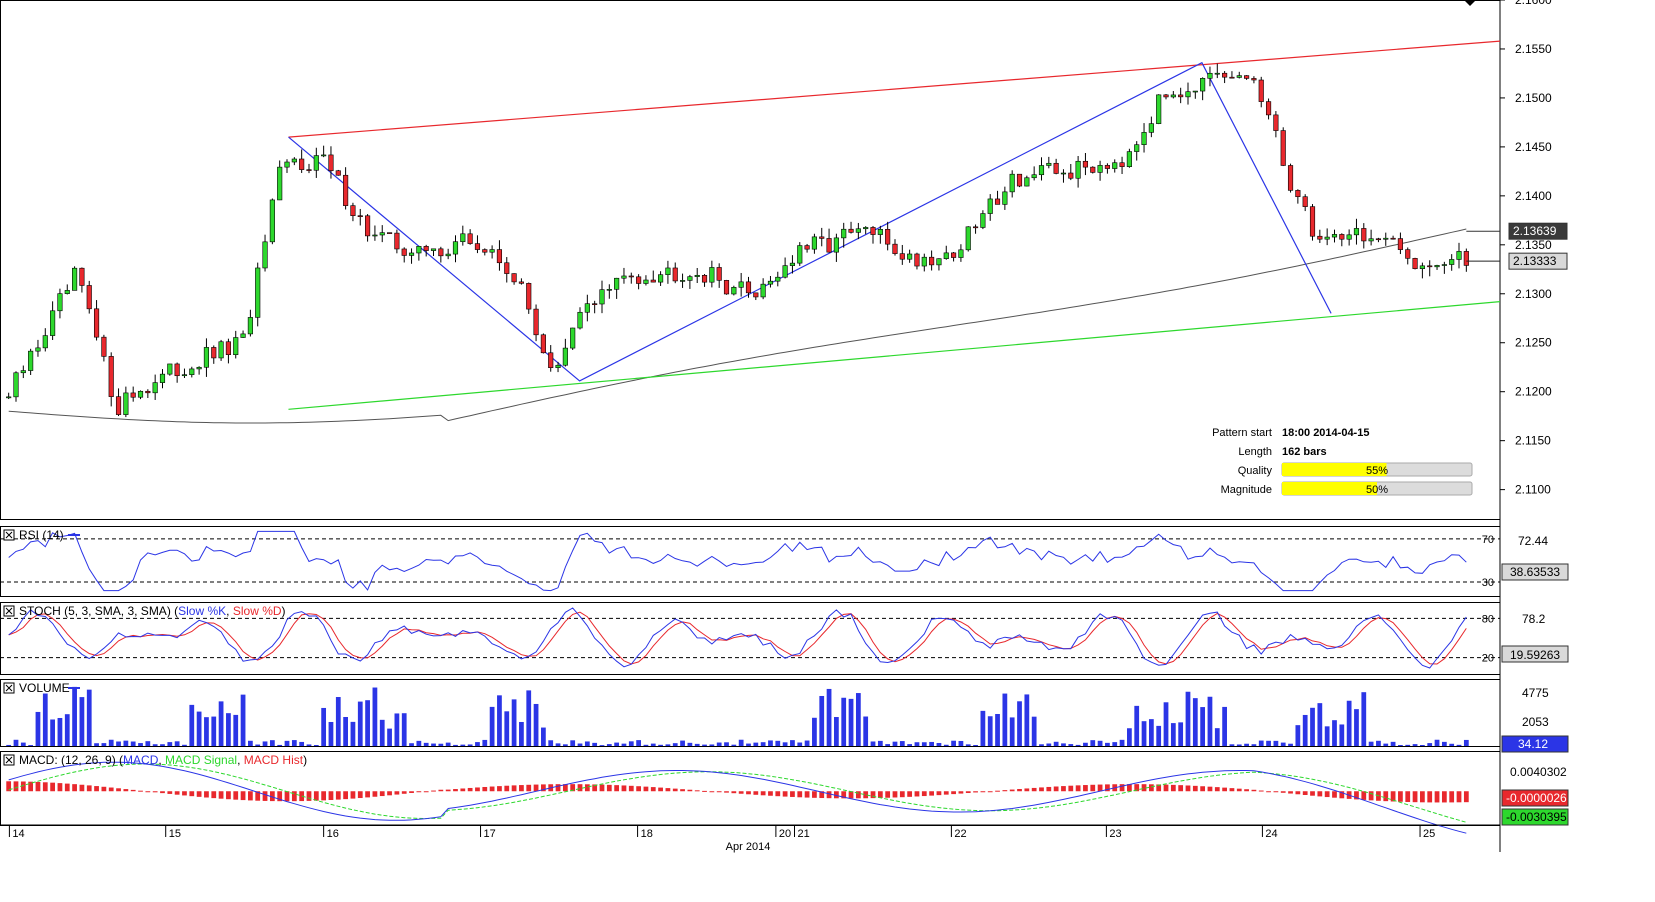 The width and height of the screenshot is (1655, 902). What do you see at coordinates (18, 834) in the screenshot?
I see `x-tick-label: 14` at bounding box center [18, 834].